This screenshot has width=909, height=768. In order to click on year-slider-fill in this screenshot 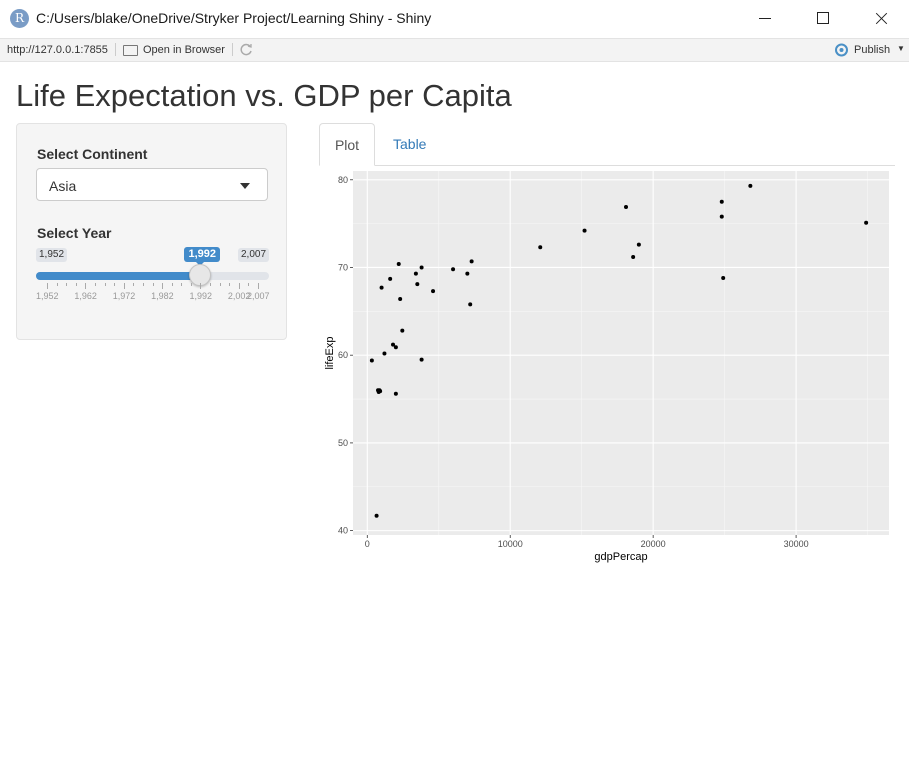, I will do `click(118, 276)`.